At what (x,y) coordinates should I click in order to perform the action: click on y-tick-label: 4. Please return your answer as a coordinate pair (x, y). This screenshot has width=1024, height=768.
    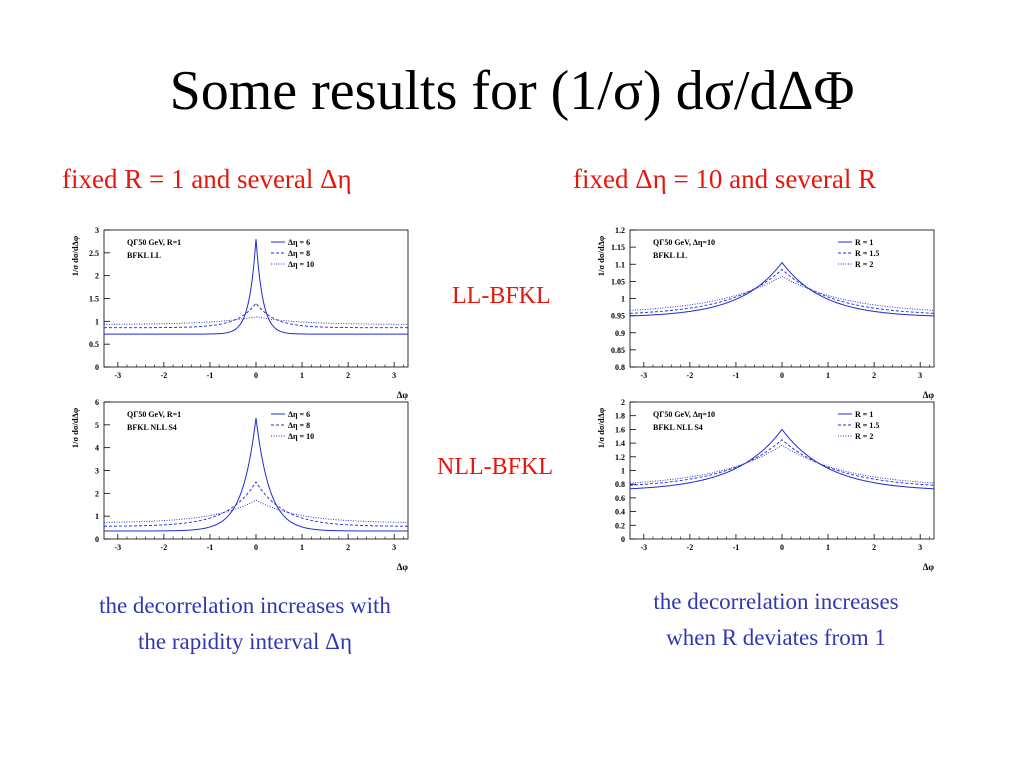
    Looking at the image, I should click on (97, 448).